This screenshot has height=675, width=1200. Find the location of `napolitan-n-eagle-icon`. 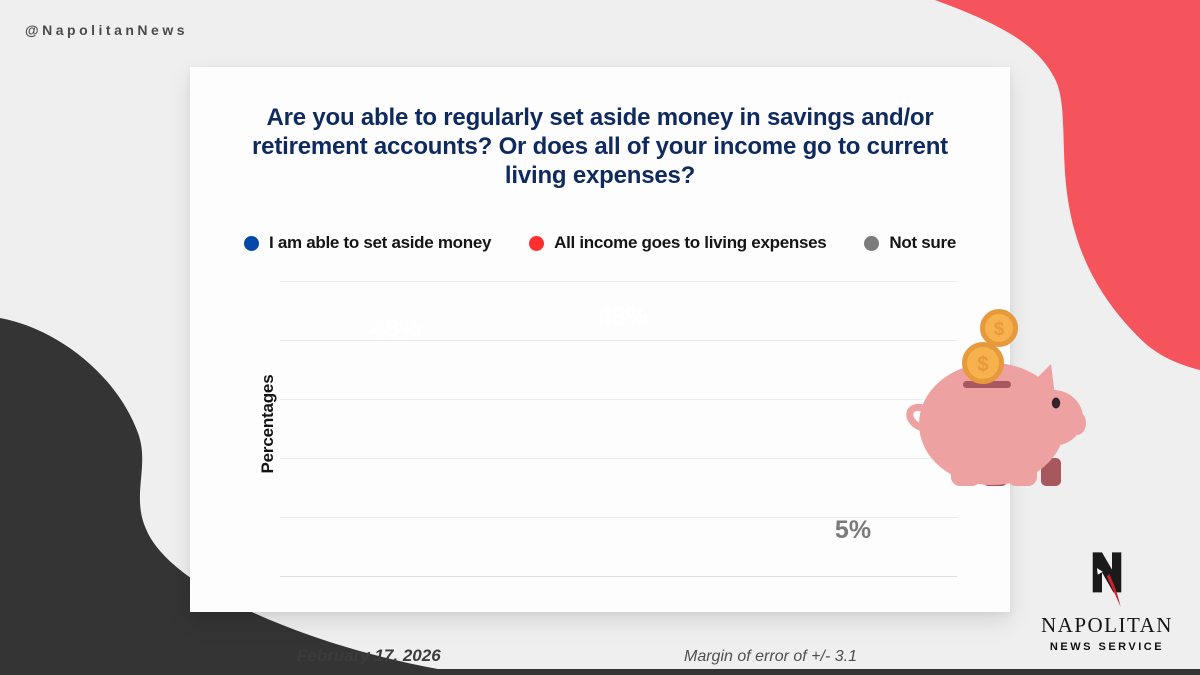

napolitan-n-eagle-icon is located at coordinates (1107, 579).